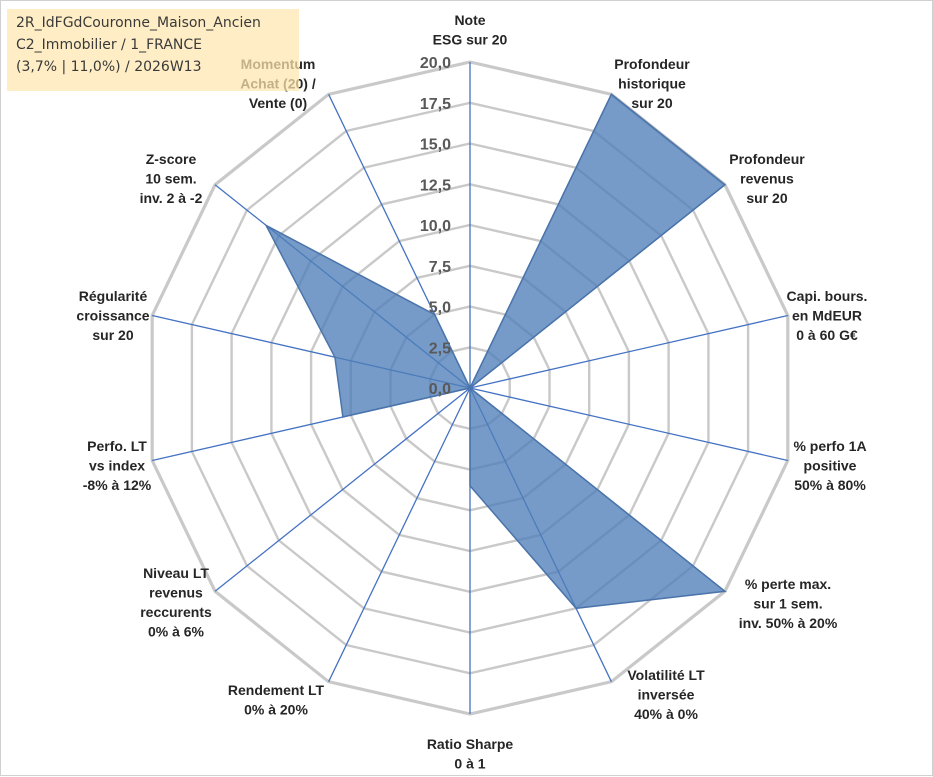  What do you see at coordinates (109, 67) in the screenshot?
I see `info-line-3: (3,7% | 11,0%) / 2026W13` at bounding box center [109, 67].